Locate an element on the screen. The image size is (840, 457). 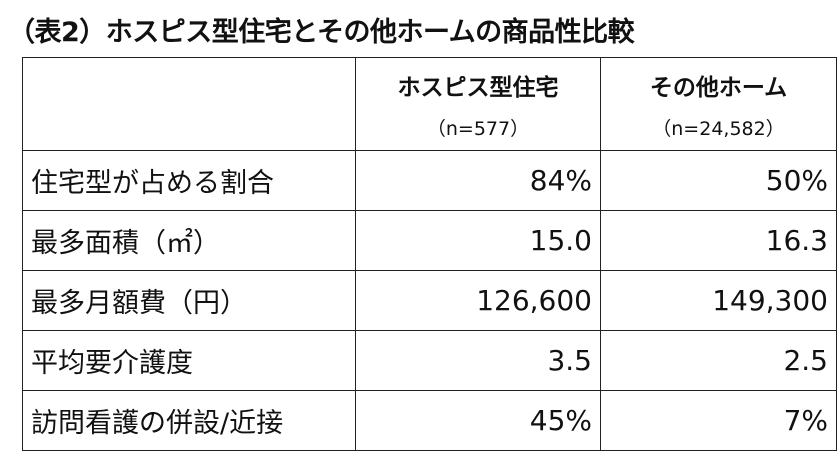
cell-value: 16.3 is located at coordinates (718, 240).